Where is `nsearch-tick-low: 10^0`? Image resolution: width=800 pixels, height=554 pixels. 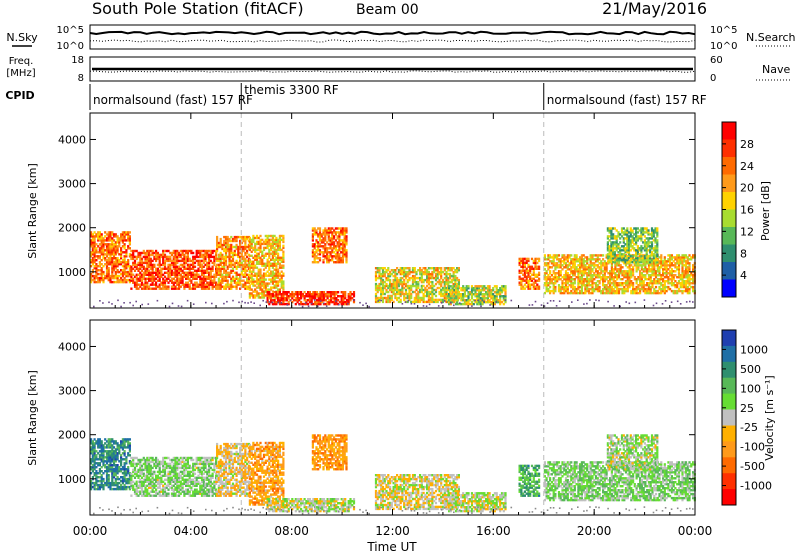
nsearch-tick-low: 10^0 is located at coordinates (723, 46).